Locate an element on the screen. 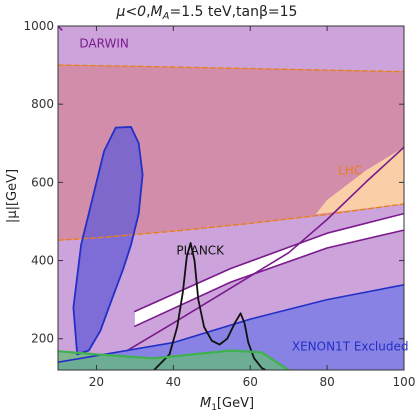  region-lhc-edge is located at coordinates (359, 181).